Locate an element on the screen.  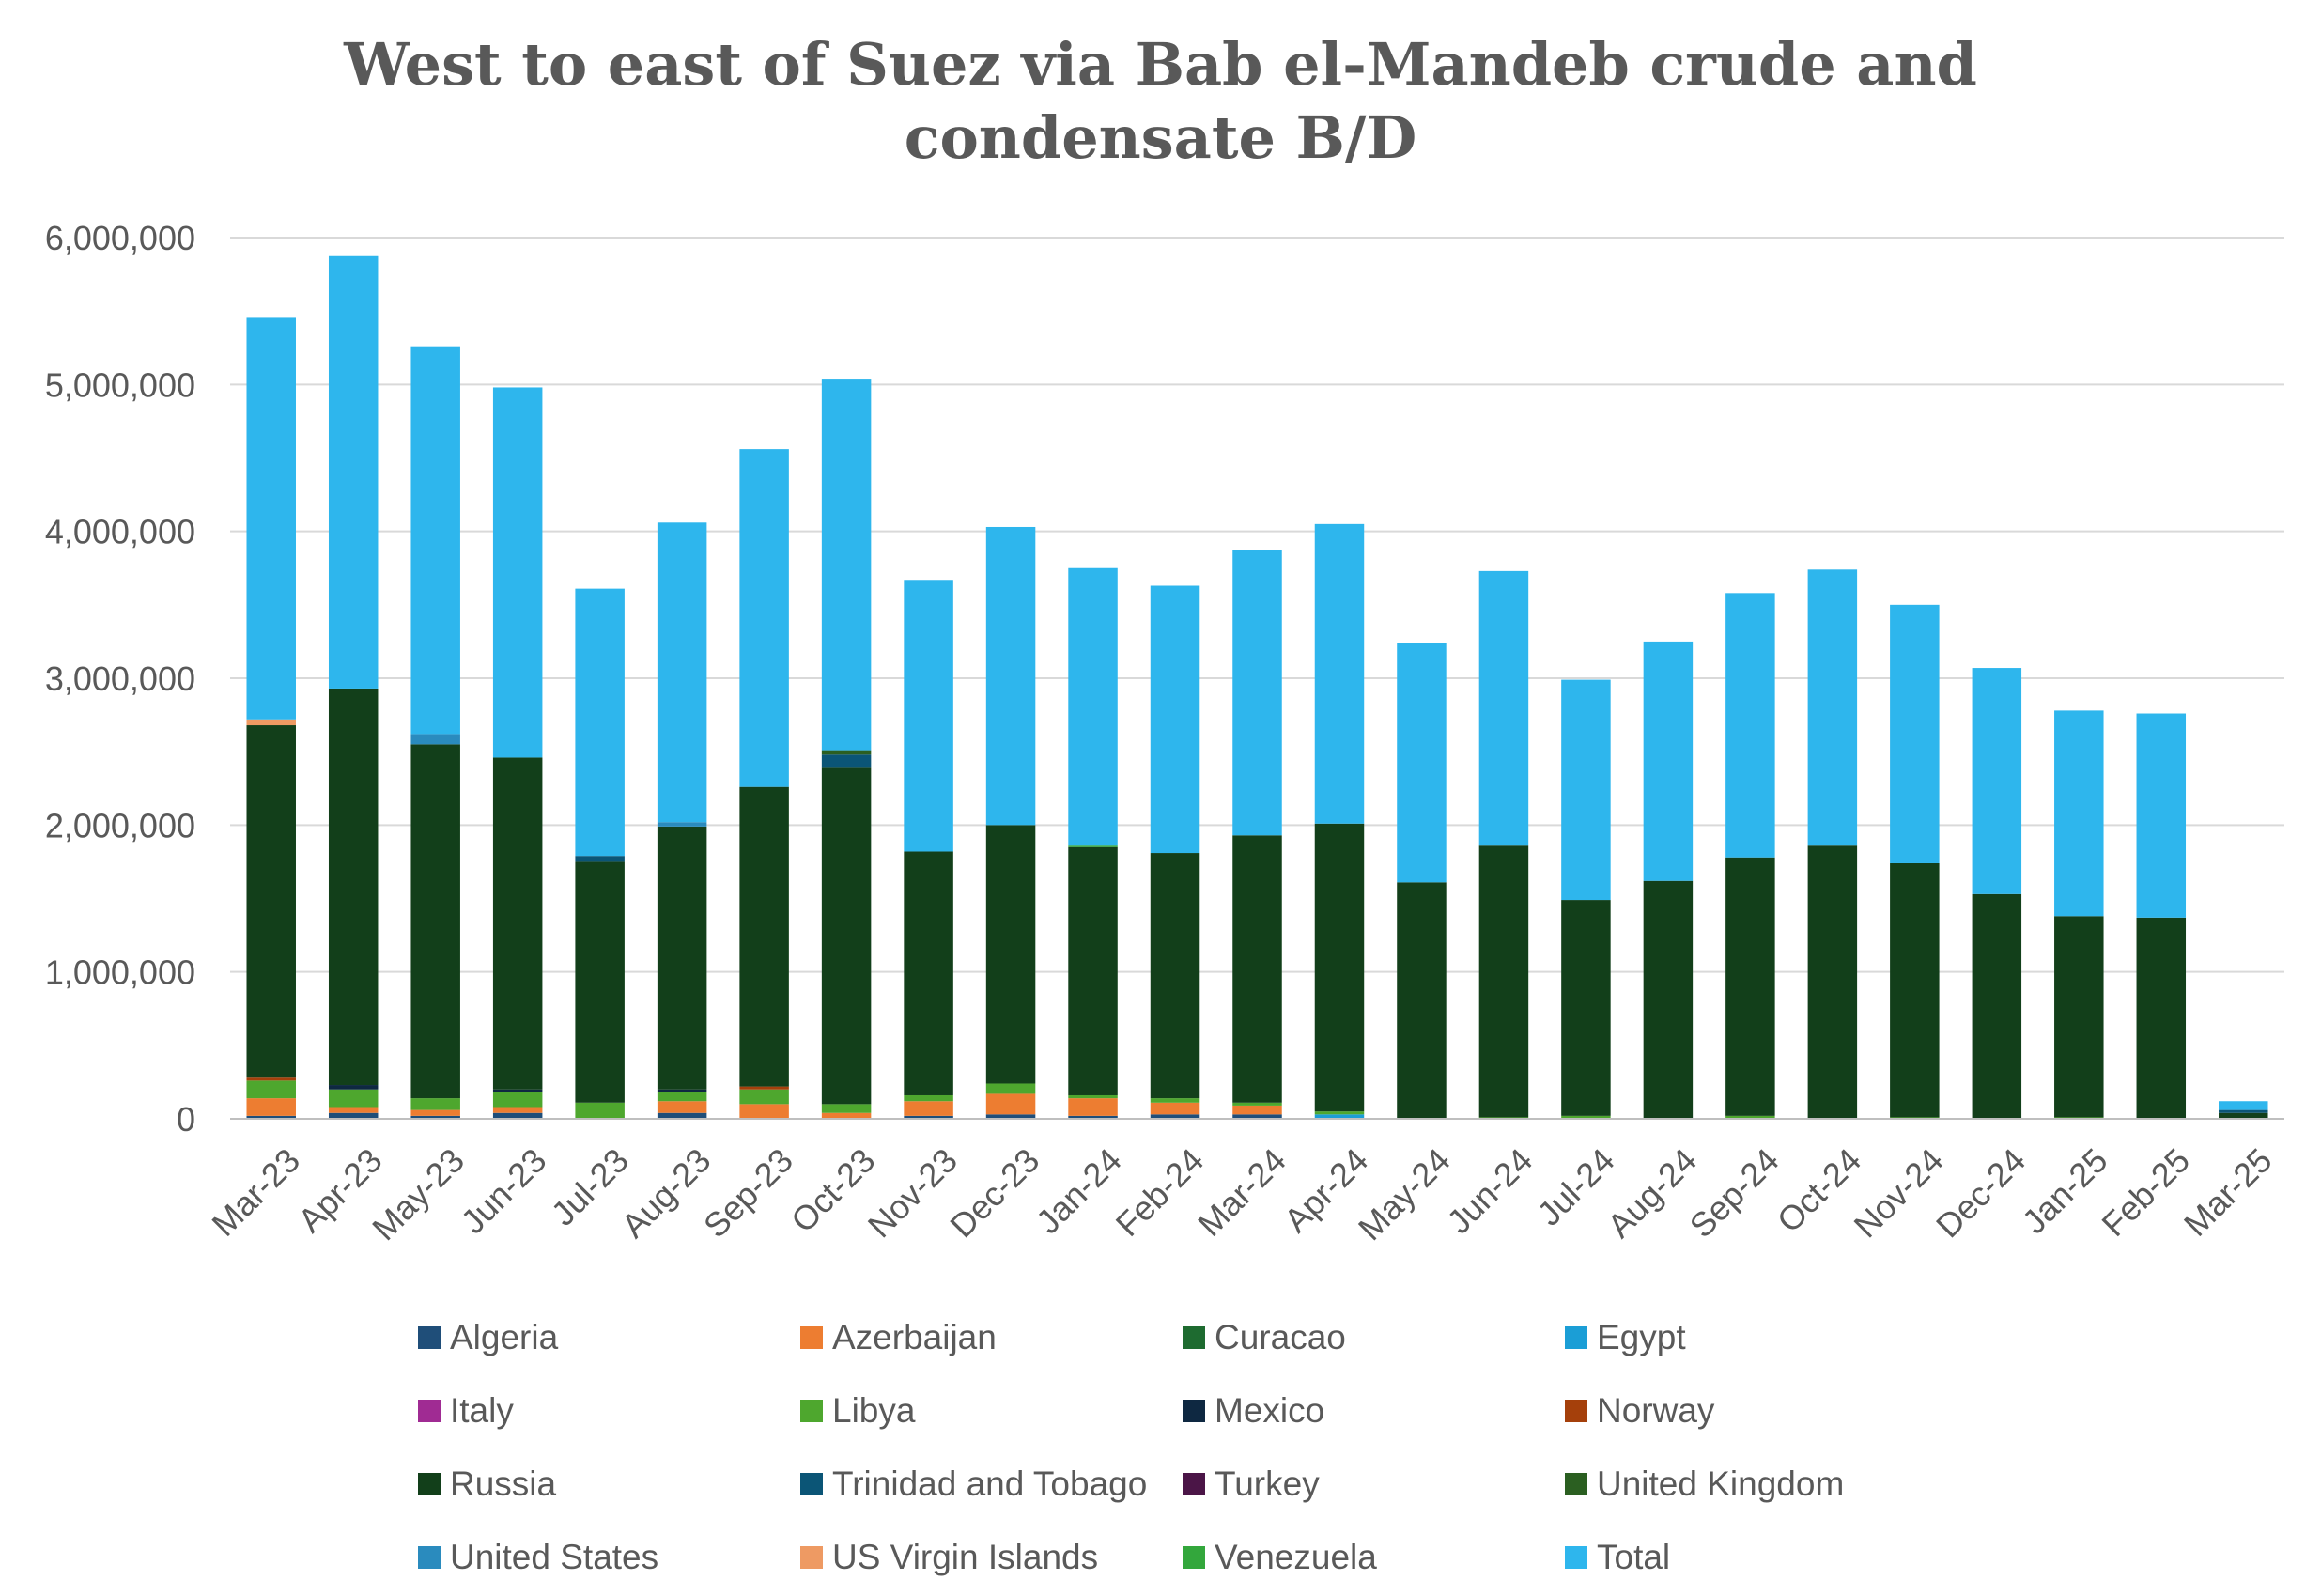
legend-label: Mexico is located at coordinates (1270, 1410).